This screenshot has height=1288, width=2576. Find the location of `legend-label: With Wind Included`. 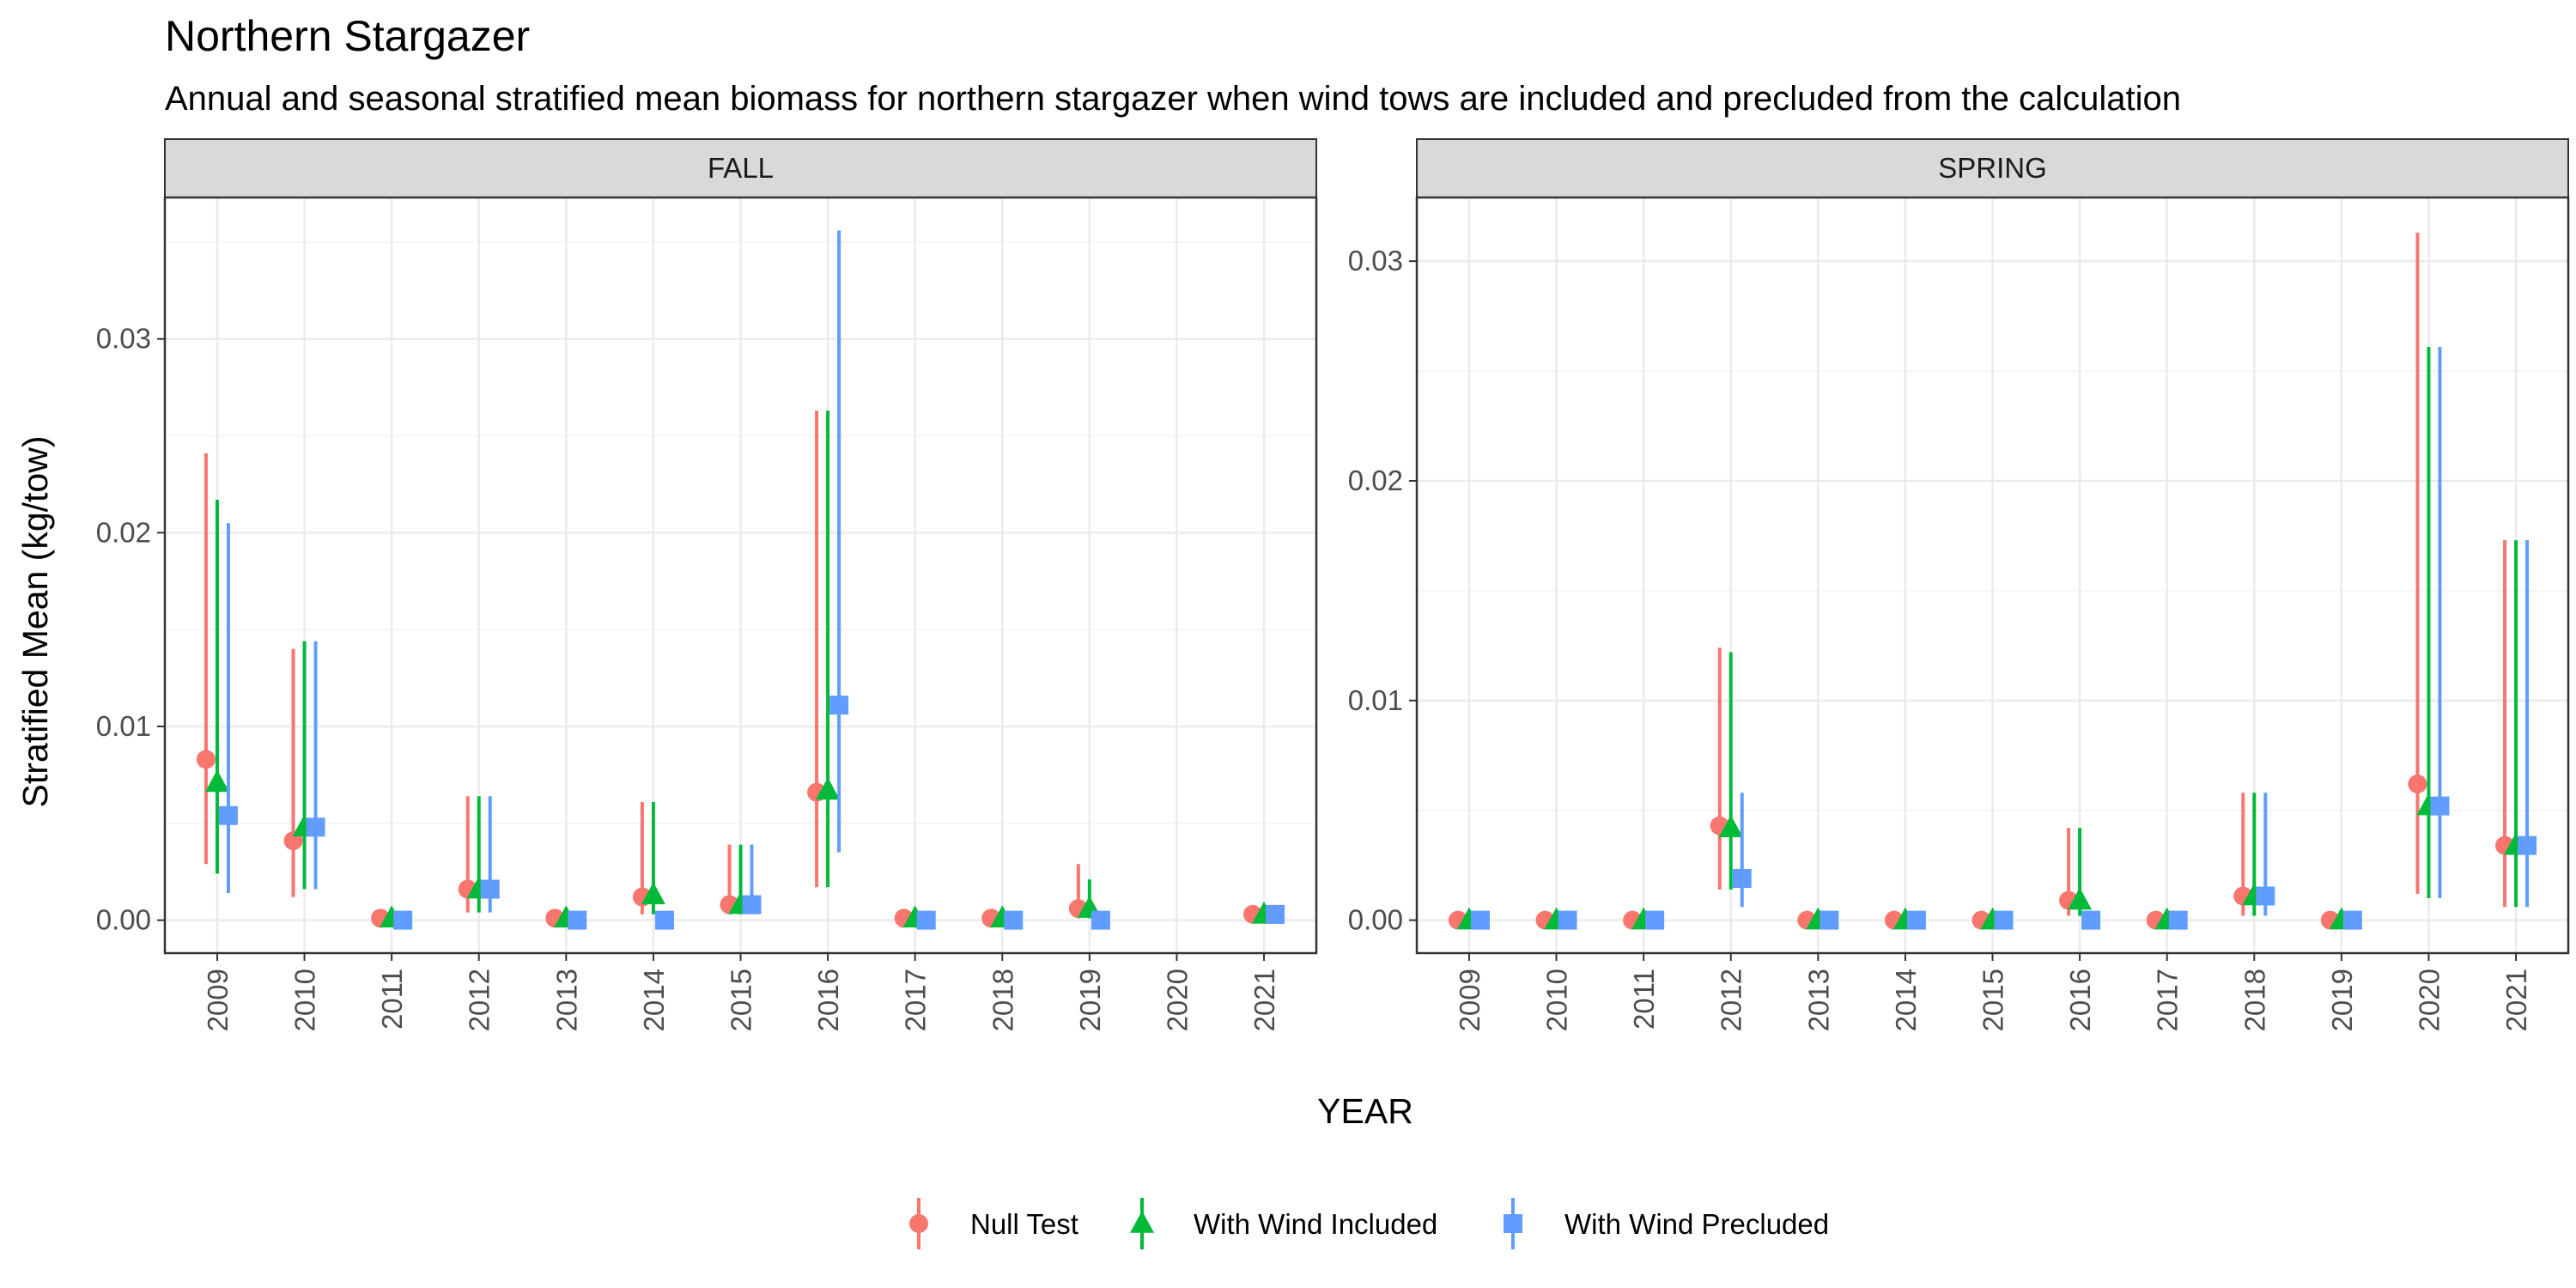

legend-label: With Wind Included is located at coordinates (1316, 1224).